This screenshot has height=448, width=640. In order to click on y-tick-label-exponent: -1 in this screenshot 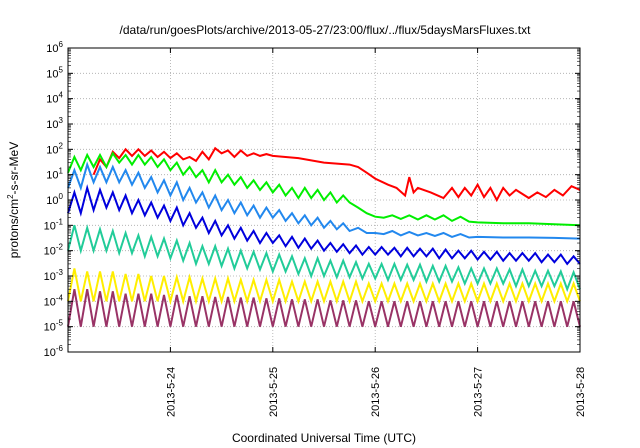, I will do `click(60, 221)`.